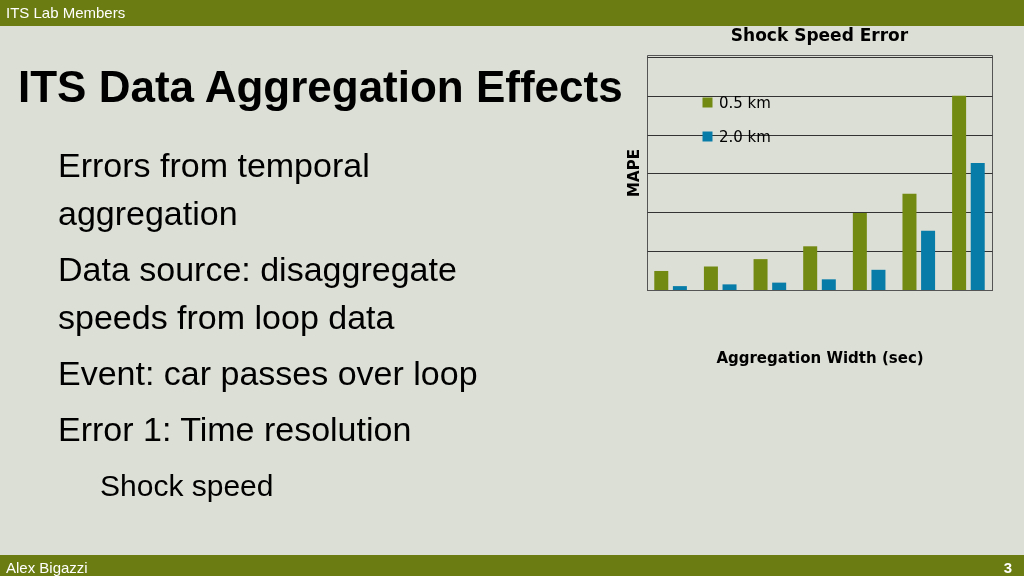  What do you see at coordinates (235, 429) in the screenshot?
I see `text: Error 1: Time resolution` at bounding box center [235, 429].